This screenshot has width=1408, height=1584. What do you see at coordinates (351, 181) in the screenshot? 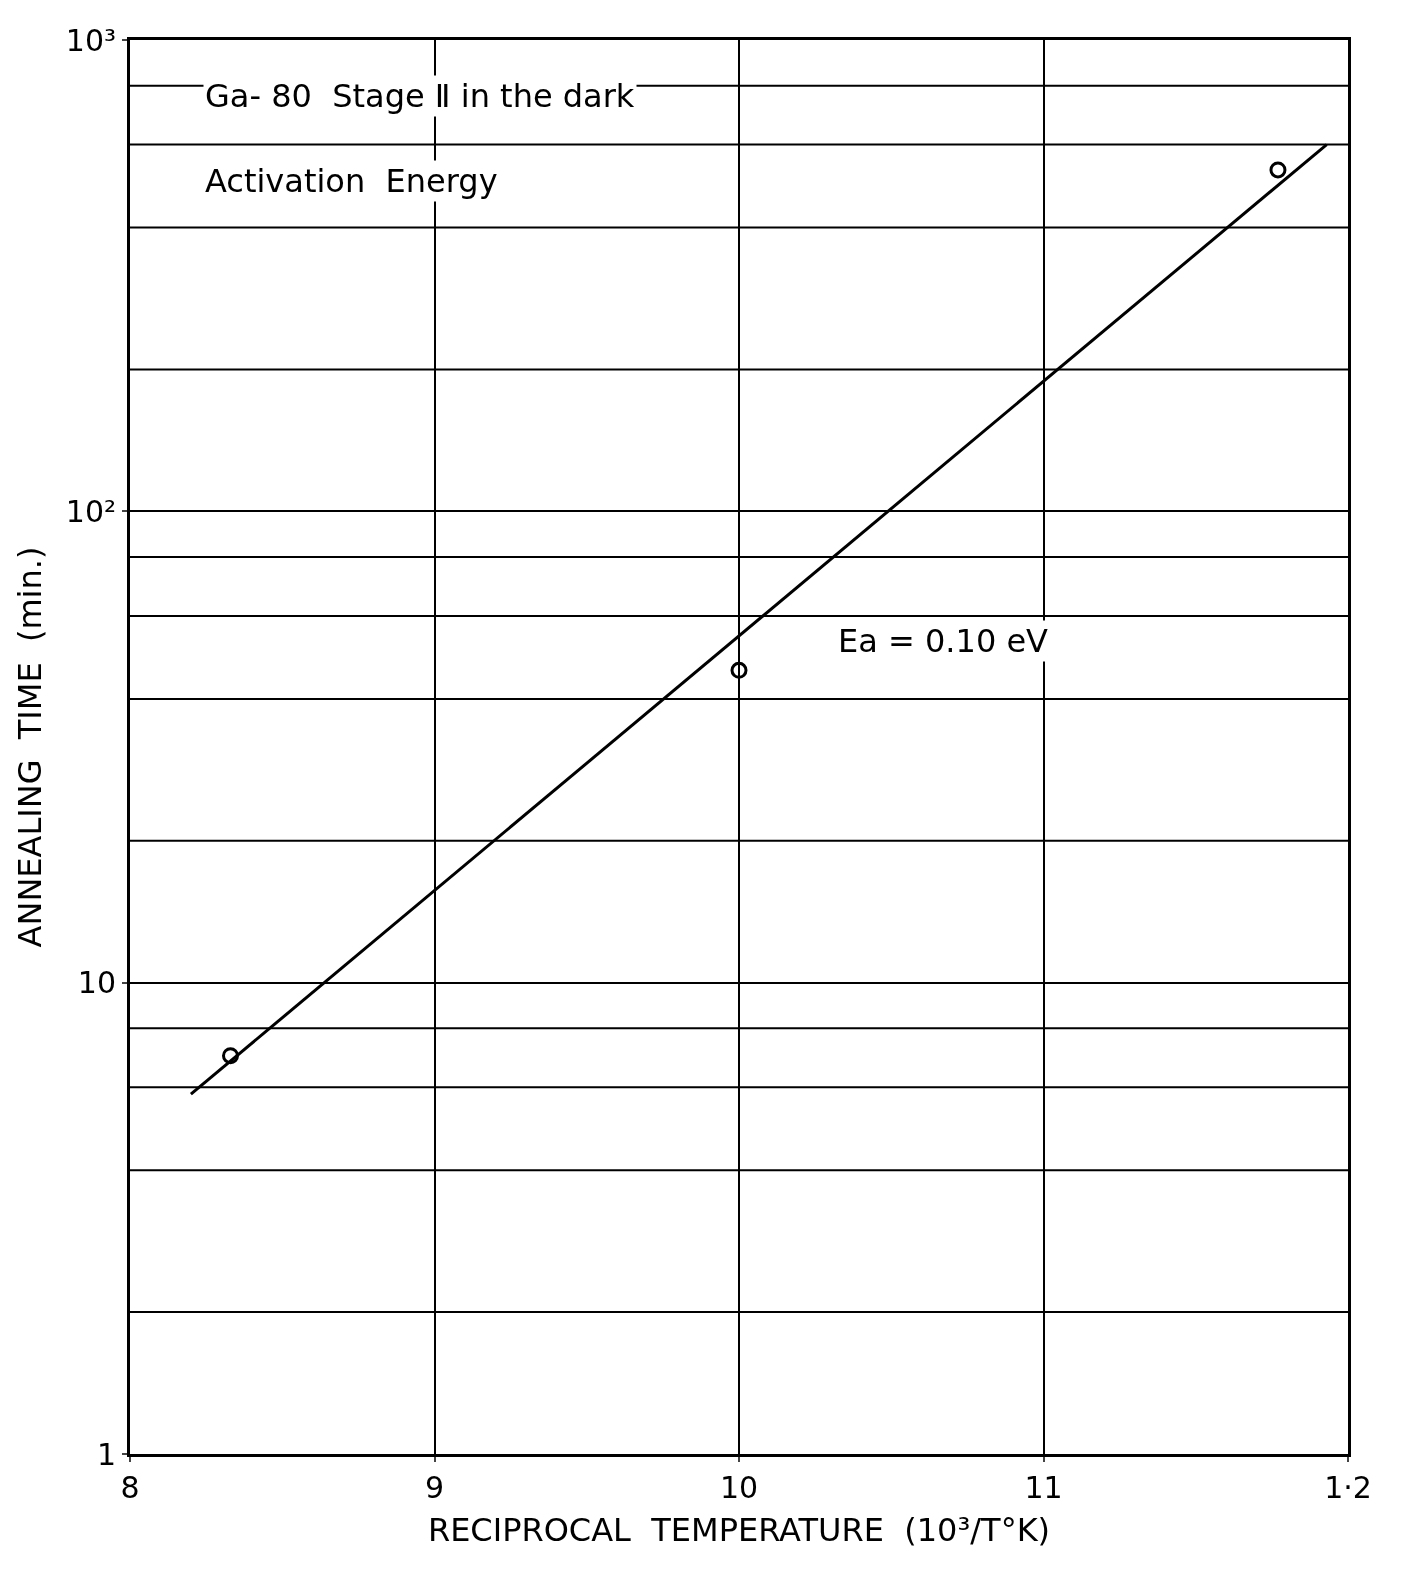
I see `annotation: Activation Energy` at bounding box center [351, 181].